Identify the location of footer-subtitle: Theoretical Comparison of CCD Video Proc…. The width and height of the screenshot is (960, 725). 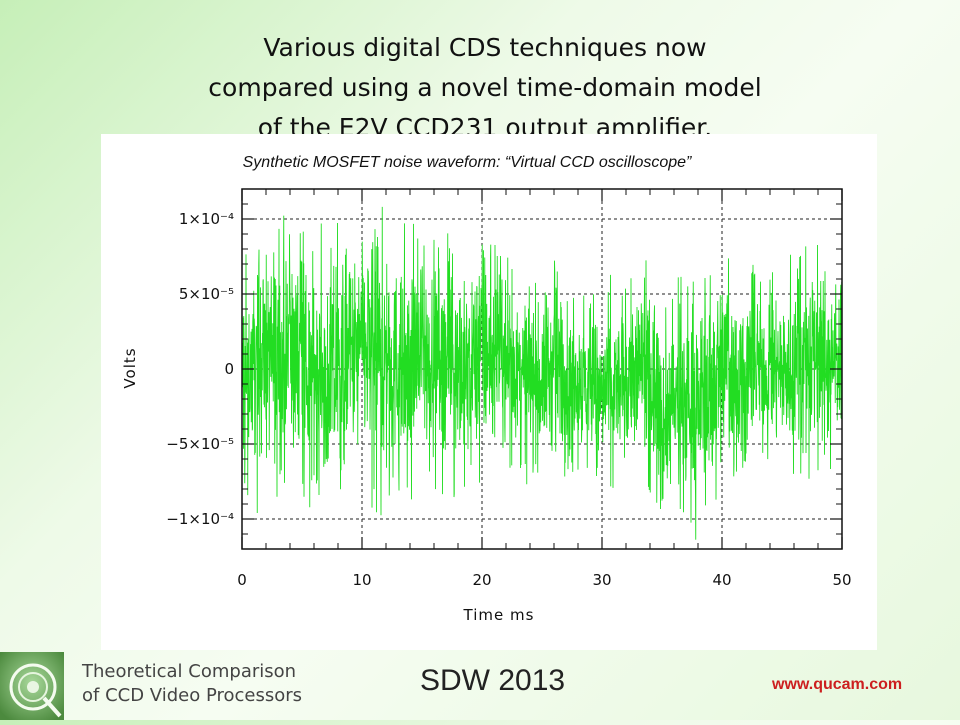
(192, 684).